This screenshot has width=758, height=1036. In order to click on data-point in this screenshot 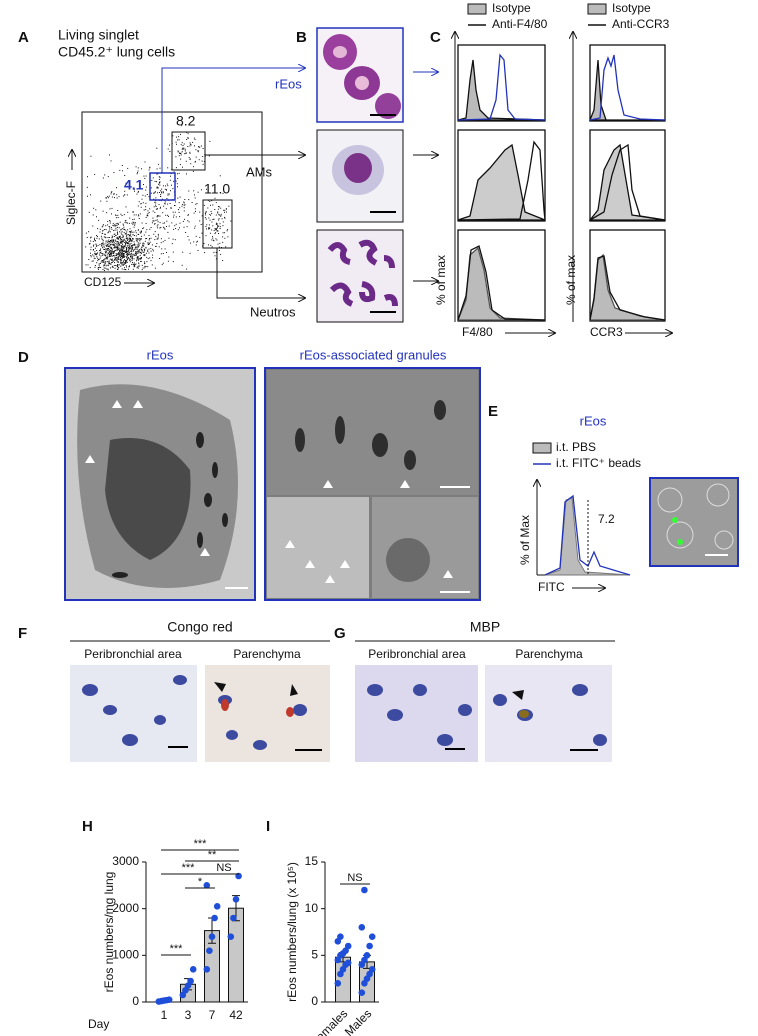, I will do `click(348, 946)`.